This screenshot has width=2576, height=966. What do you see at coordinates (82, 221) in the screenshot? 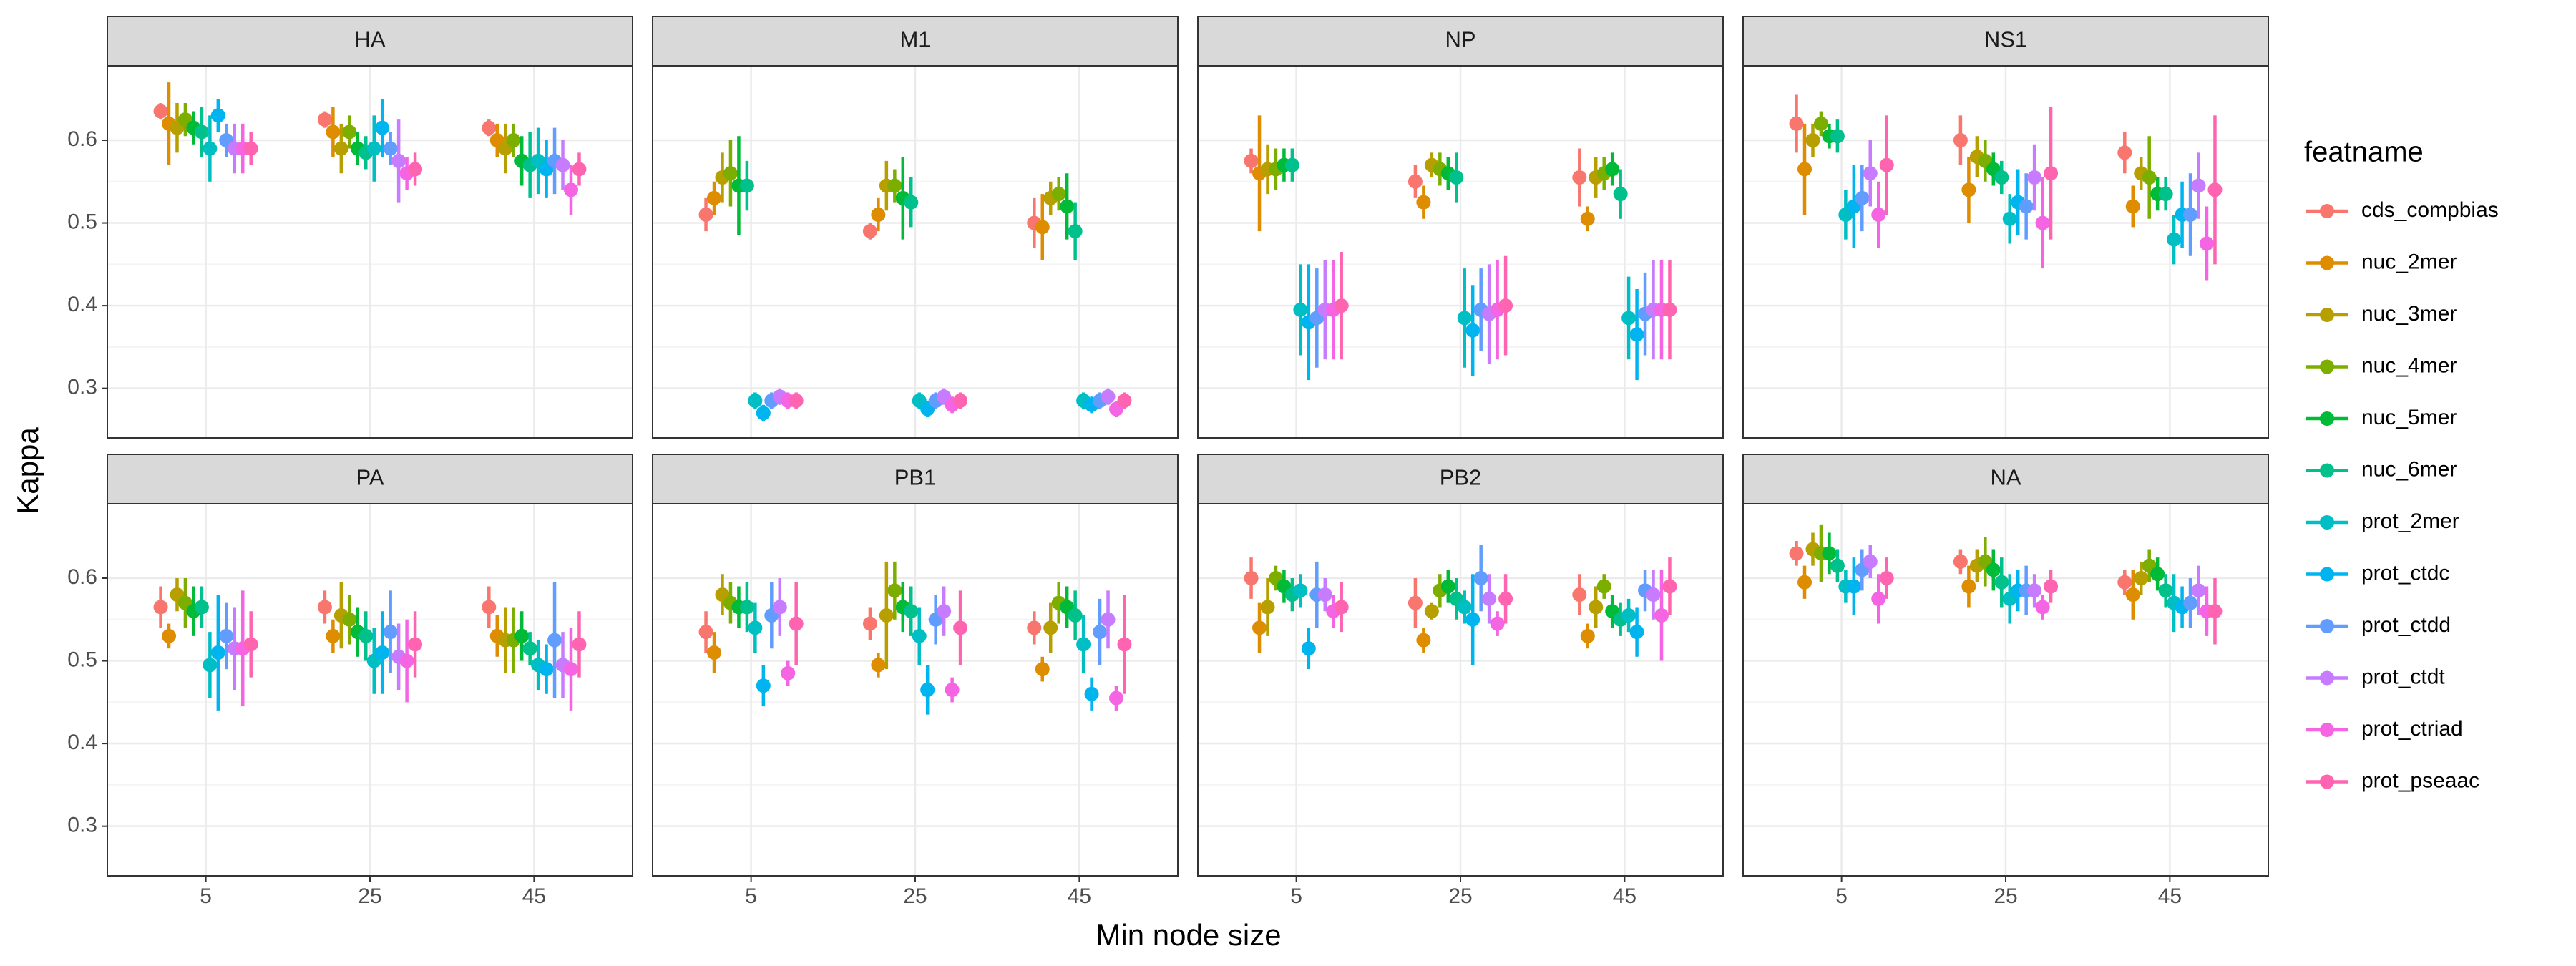
I see `y-tick-label: 0.5` at bounding box center [82, 221].